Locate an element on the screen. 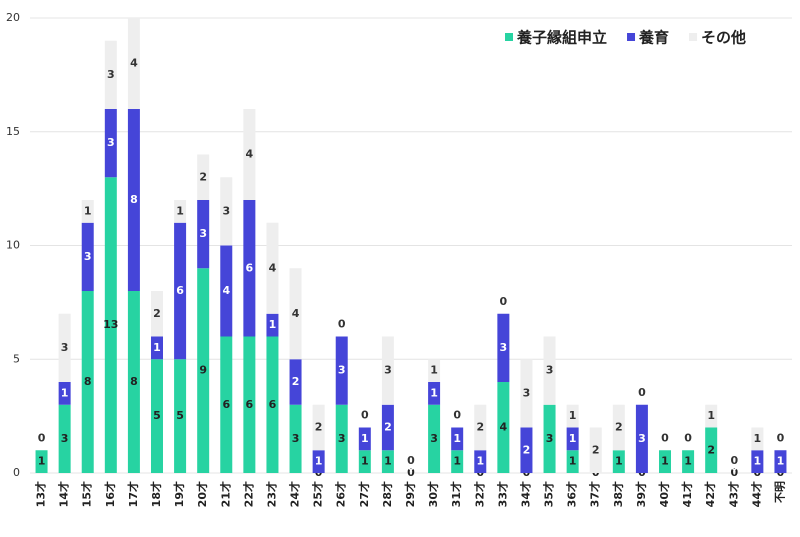 The height and width of the screenshot is (537, 800). x-tick-label: 20才 is located at coordinates (202, 494).